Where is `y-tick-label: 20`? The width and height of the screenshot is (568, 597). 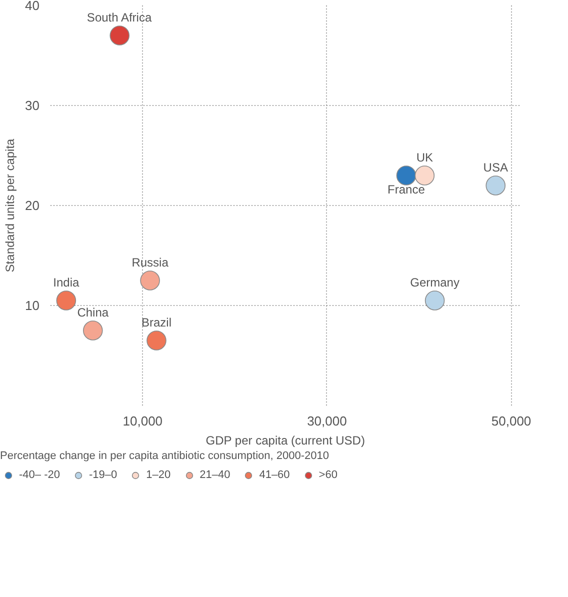 y-tick-label: 20 is located at coordinates (32, 205).